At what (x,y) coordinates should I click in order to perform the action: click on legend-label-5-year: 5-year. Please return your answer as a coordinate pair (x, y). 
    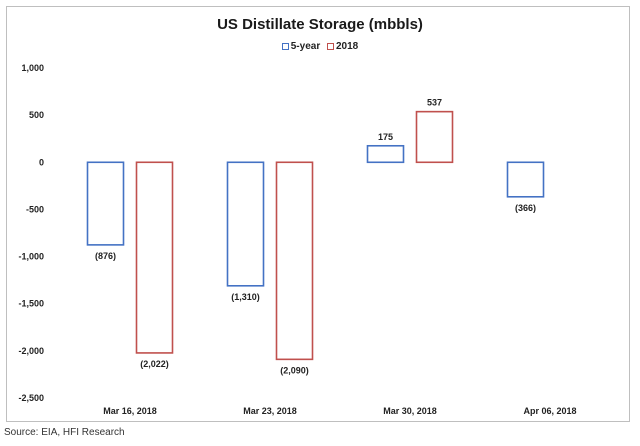
    Looking at the image, I should click on (305, 46).